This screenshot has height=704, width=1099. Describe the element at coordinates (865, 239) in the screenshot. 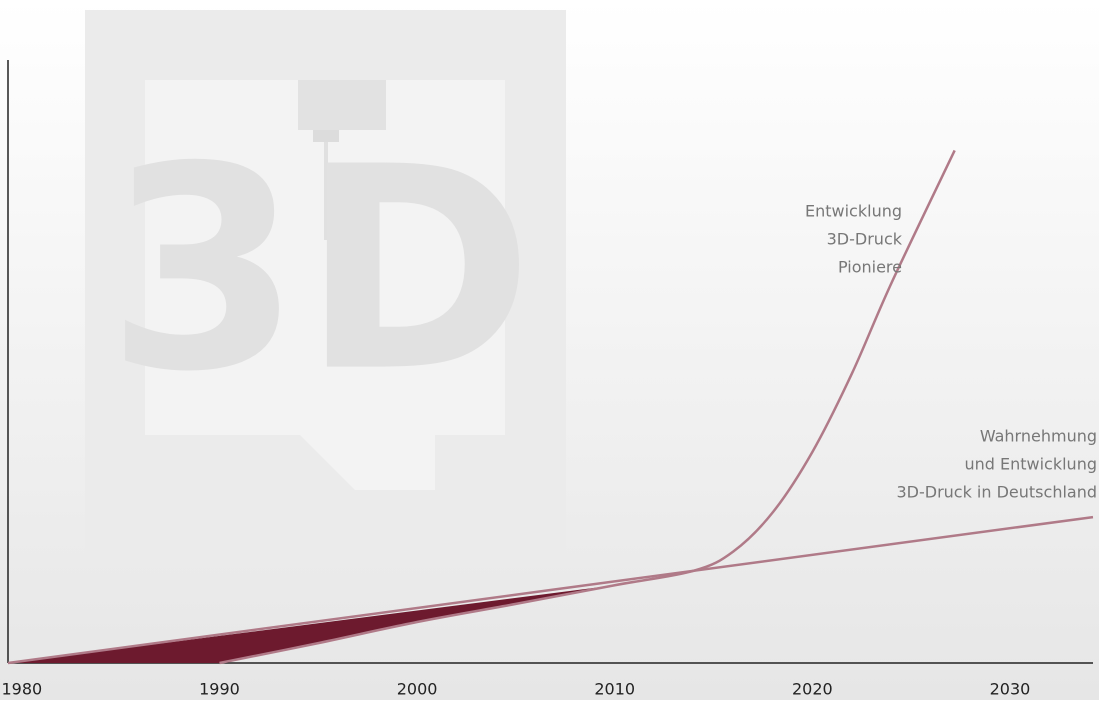

I see `series-label: 3D-Druck` at that location.